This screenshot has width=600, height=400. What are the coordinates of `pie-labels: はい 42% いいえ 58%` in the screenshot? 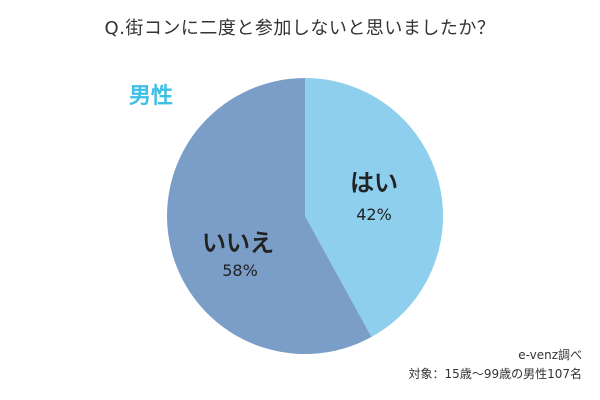 It's located at (300, 224).